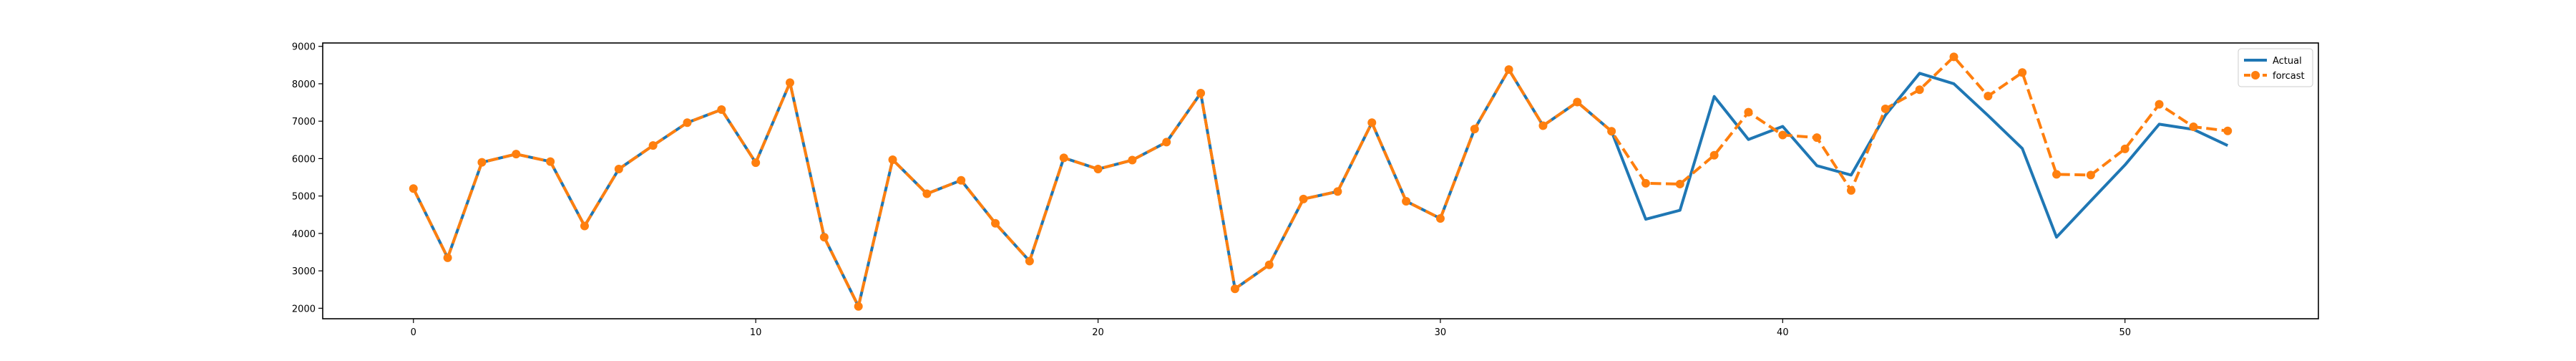  What do you see at coordinates (1441, 332) in the screenshot?
I see `x-tick-label: 30` at bounding box center [1441, 332].